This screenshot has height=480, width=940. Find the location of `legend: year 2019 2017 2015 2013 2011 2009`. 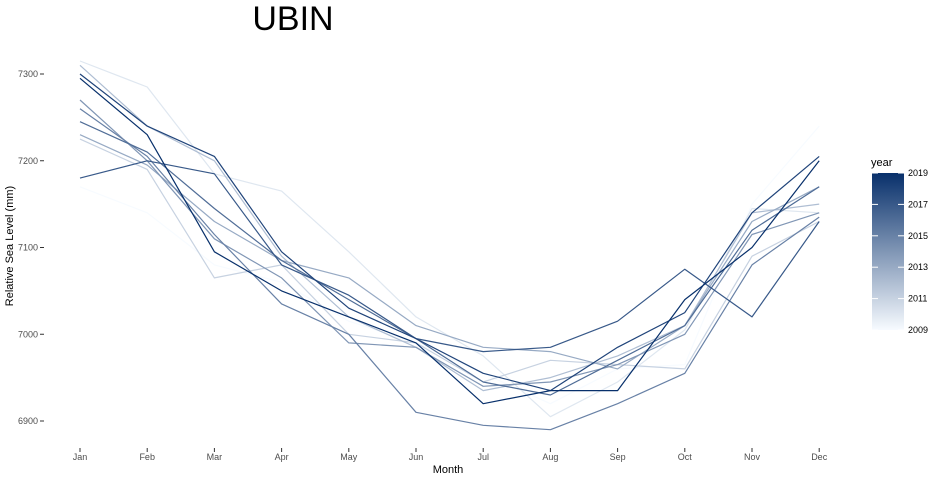

legend: year 2019 2017 2015 2013 2011 2009 is located at coordinates (899, 246).